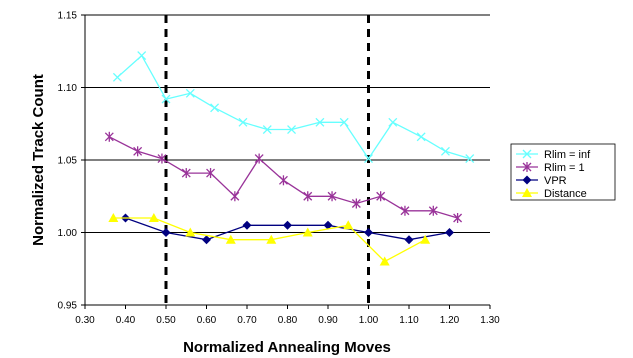  I want to click on x-tick-label-2: 0.50, so click(166, 320).